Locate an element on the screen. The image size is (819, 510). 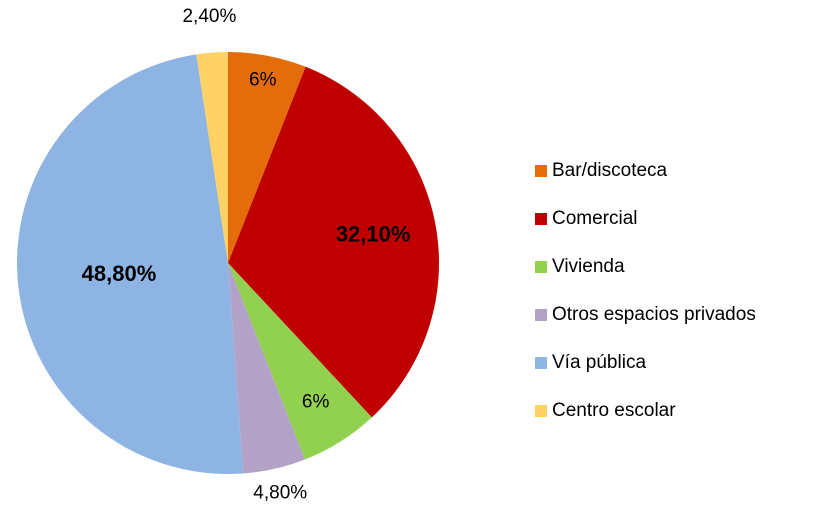
legend-label: Bar/discoteca is located at coordinates (610, 170).